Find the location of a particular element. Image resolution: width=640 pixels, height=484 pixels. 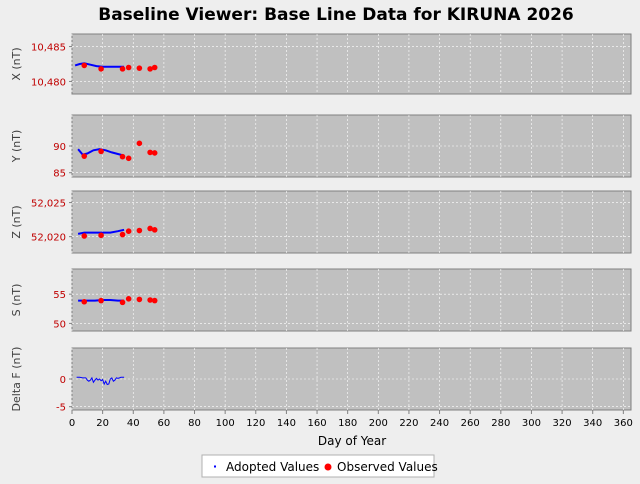

legend-adopted-marker is located at coordinates (215, 466).